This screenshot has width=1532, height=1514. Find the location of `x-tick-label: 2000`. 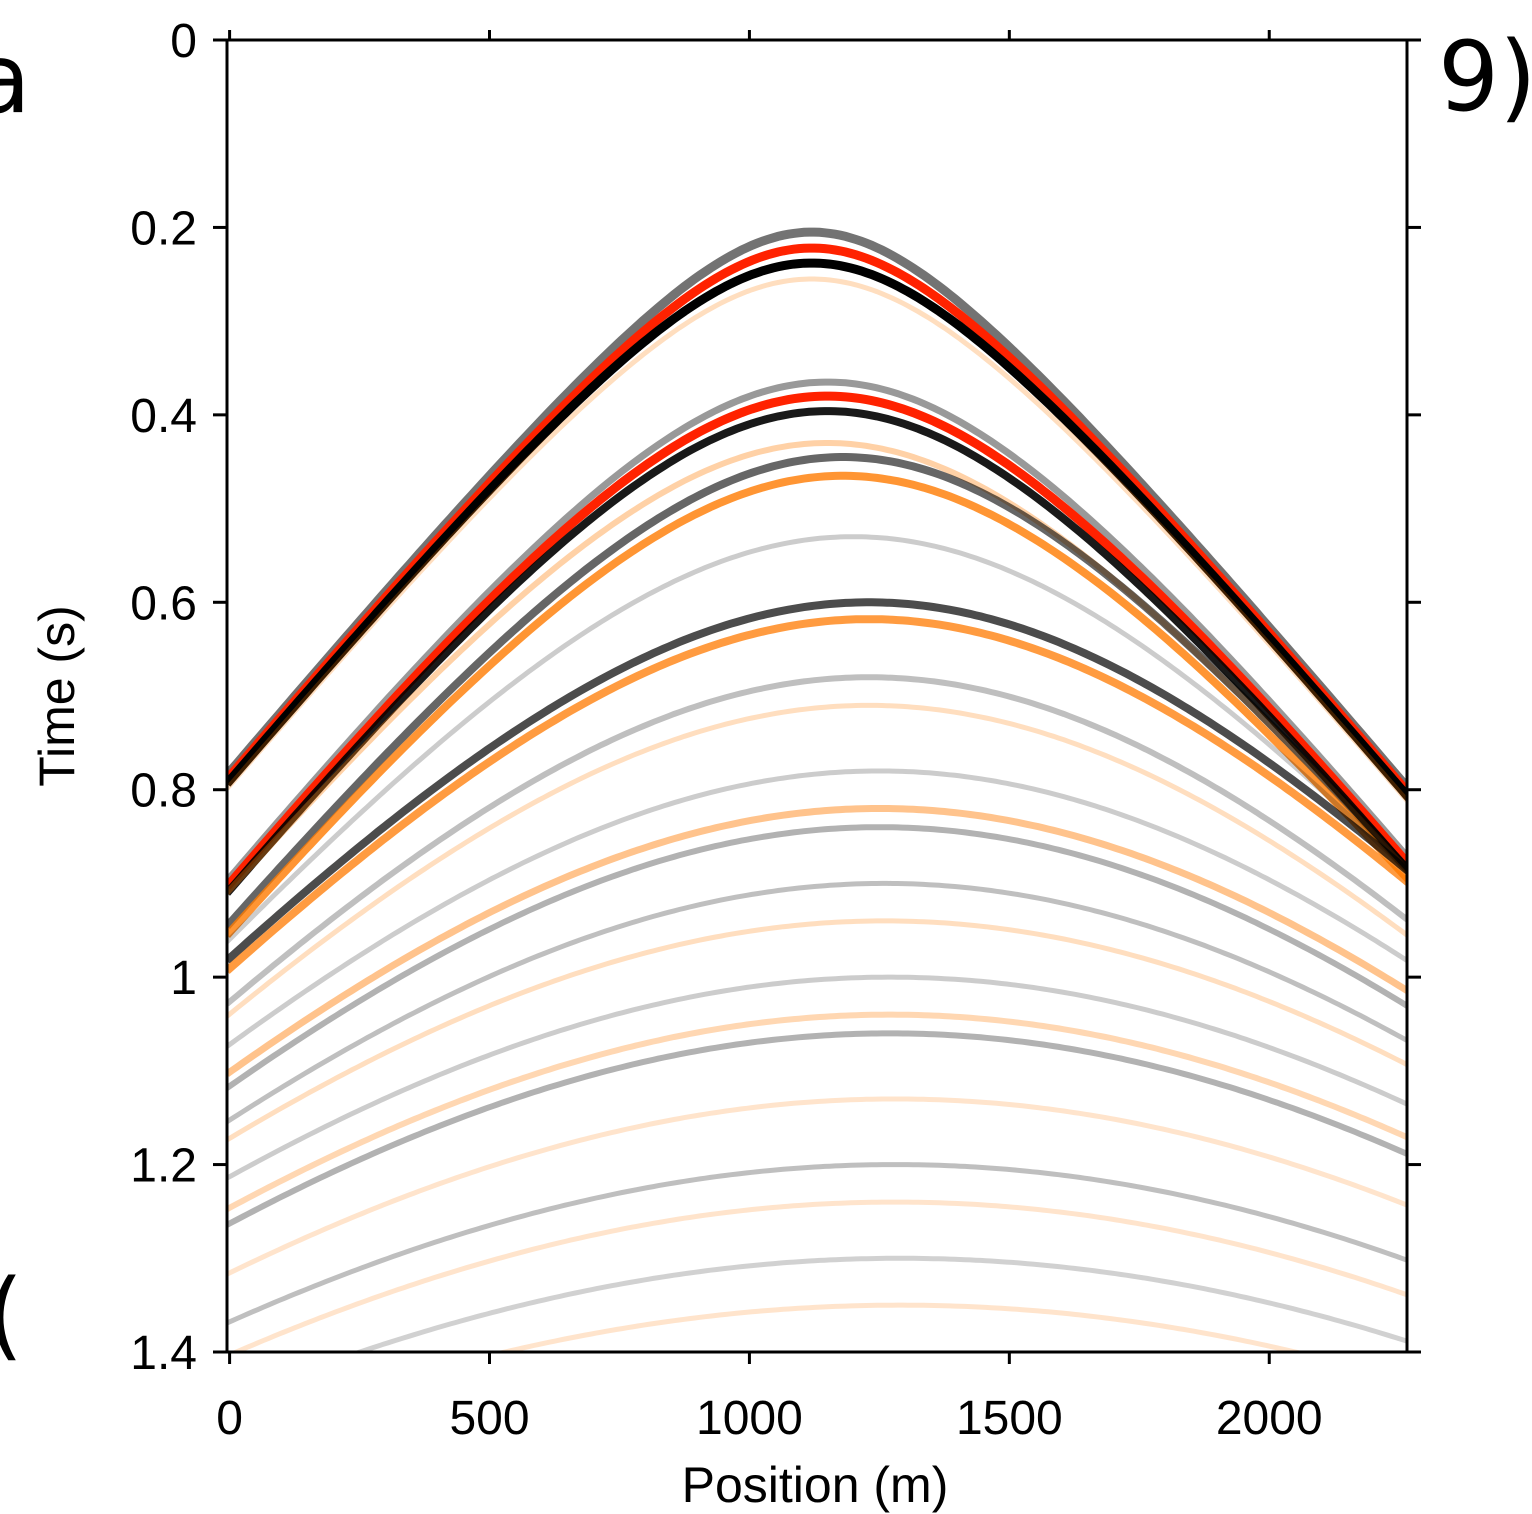

x-tick-label: 2000 is located at coordinates (1269, 1418).